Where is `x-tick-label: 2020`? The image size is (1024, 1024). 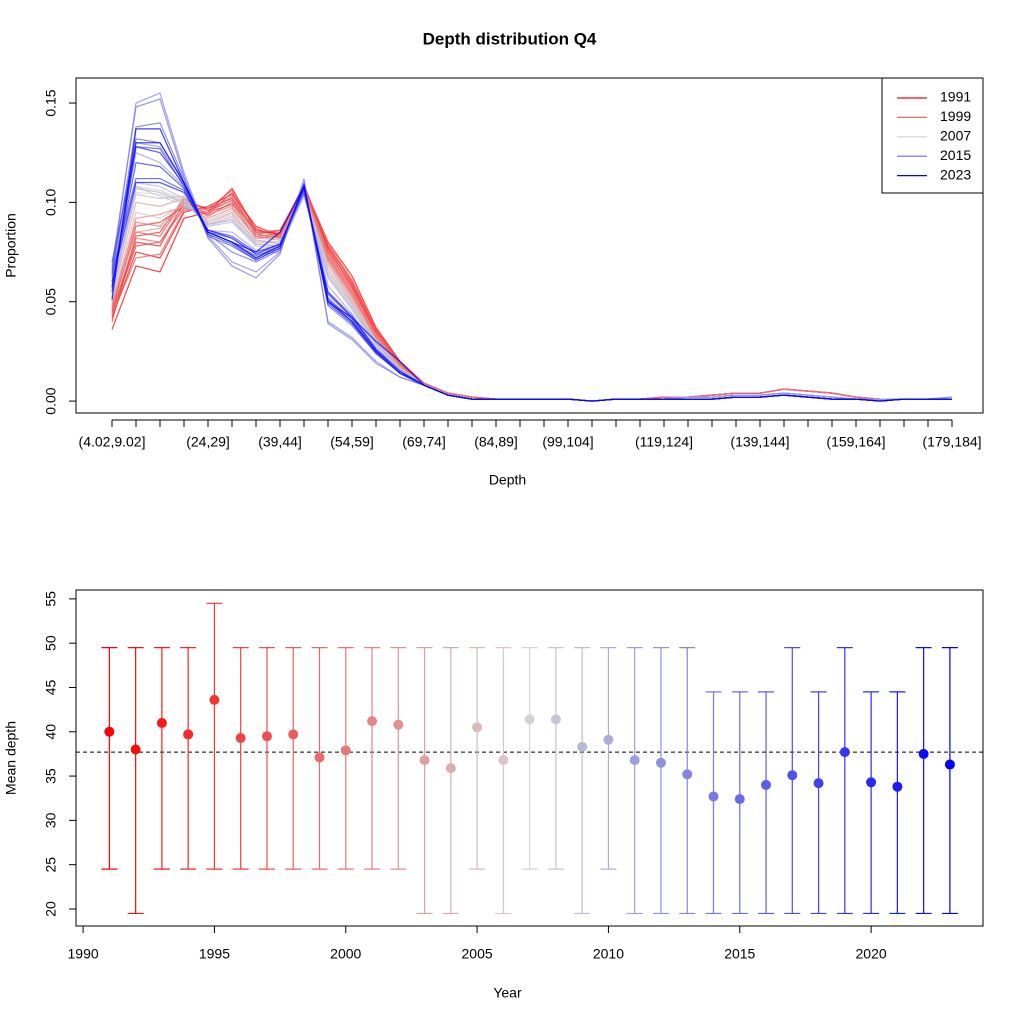
x-tick-label: 2020 is located at coordinates (871, 954).